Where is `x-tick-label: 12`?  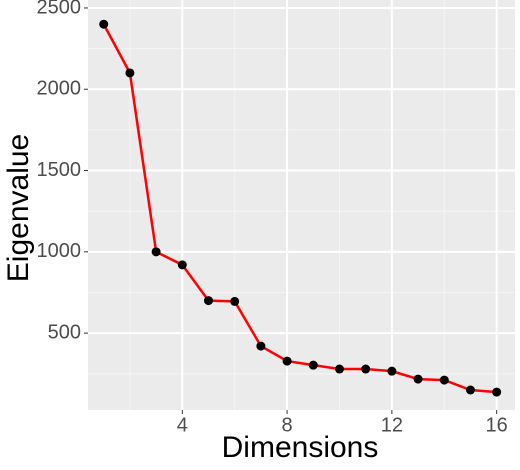 x-tick-label: 12 is located at coordinates (392, 425).